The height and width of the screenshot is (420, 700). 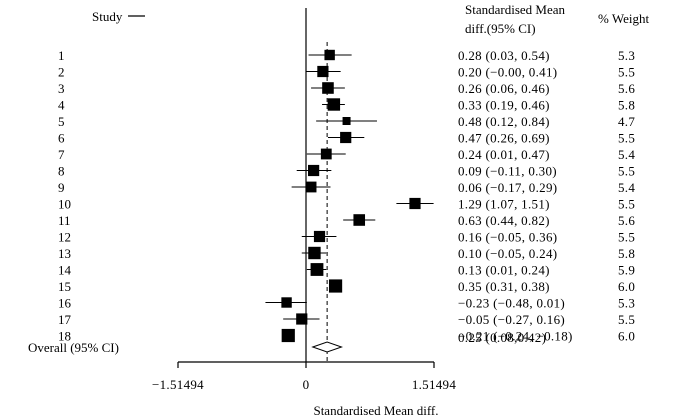 I want to click on study-id: 16, so click(x=65, y=303).